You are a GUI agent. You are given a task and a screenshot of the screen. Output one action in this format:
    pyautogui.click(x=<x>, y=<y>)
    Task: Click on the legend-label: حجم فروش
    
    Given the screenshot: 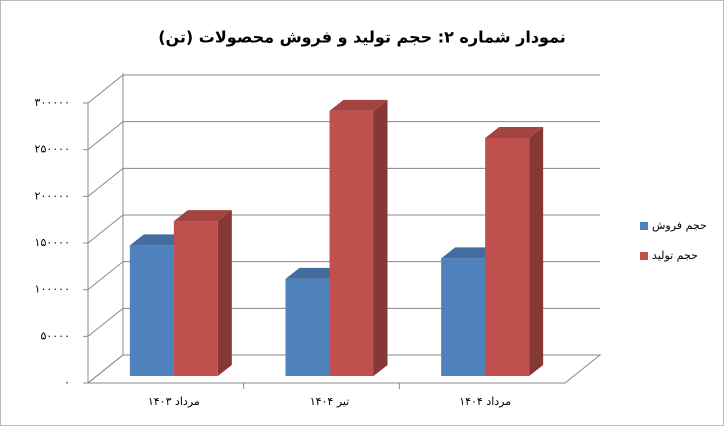 What is the action you would take?
    pyautogui.click(x=679, y=225)
    